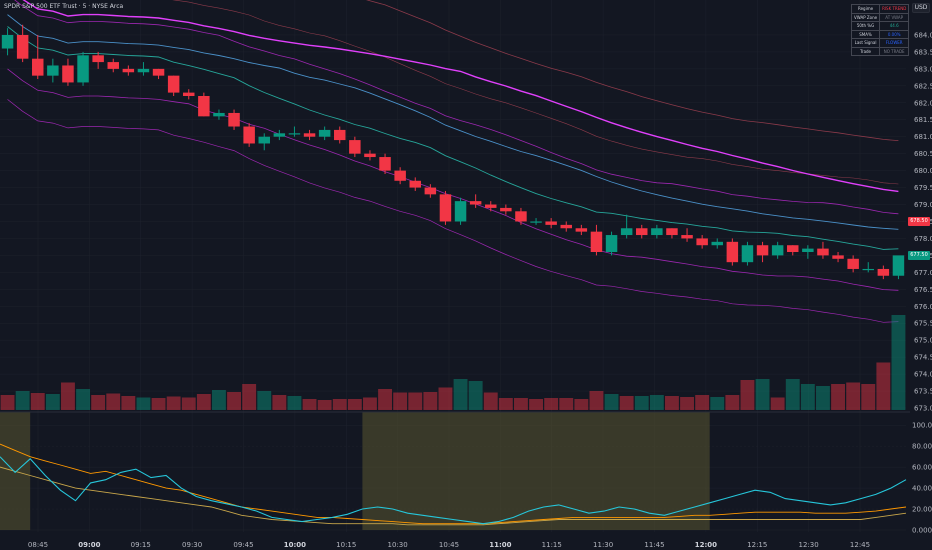 Image resolution: width=932 pixels, height=550 pixels. What do you see at coordinates (922, 478) in the screenshot?
I see `oscillator-axis: 100.00 80.00 60.00 40.00 20.00 0.000` at bounding box center [922, 478].